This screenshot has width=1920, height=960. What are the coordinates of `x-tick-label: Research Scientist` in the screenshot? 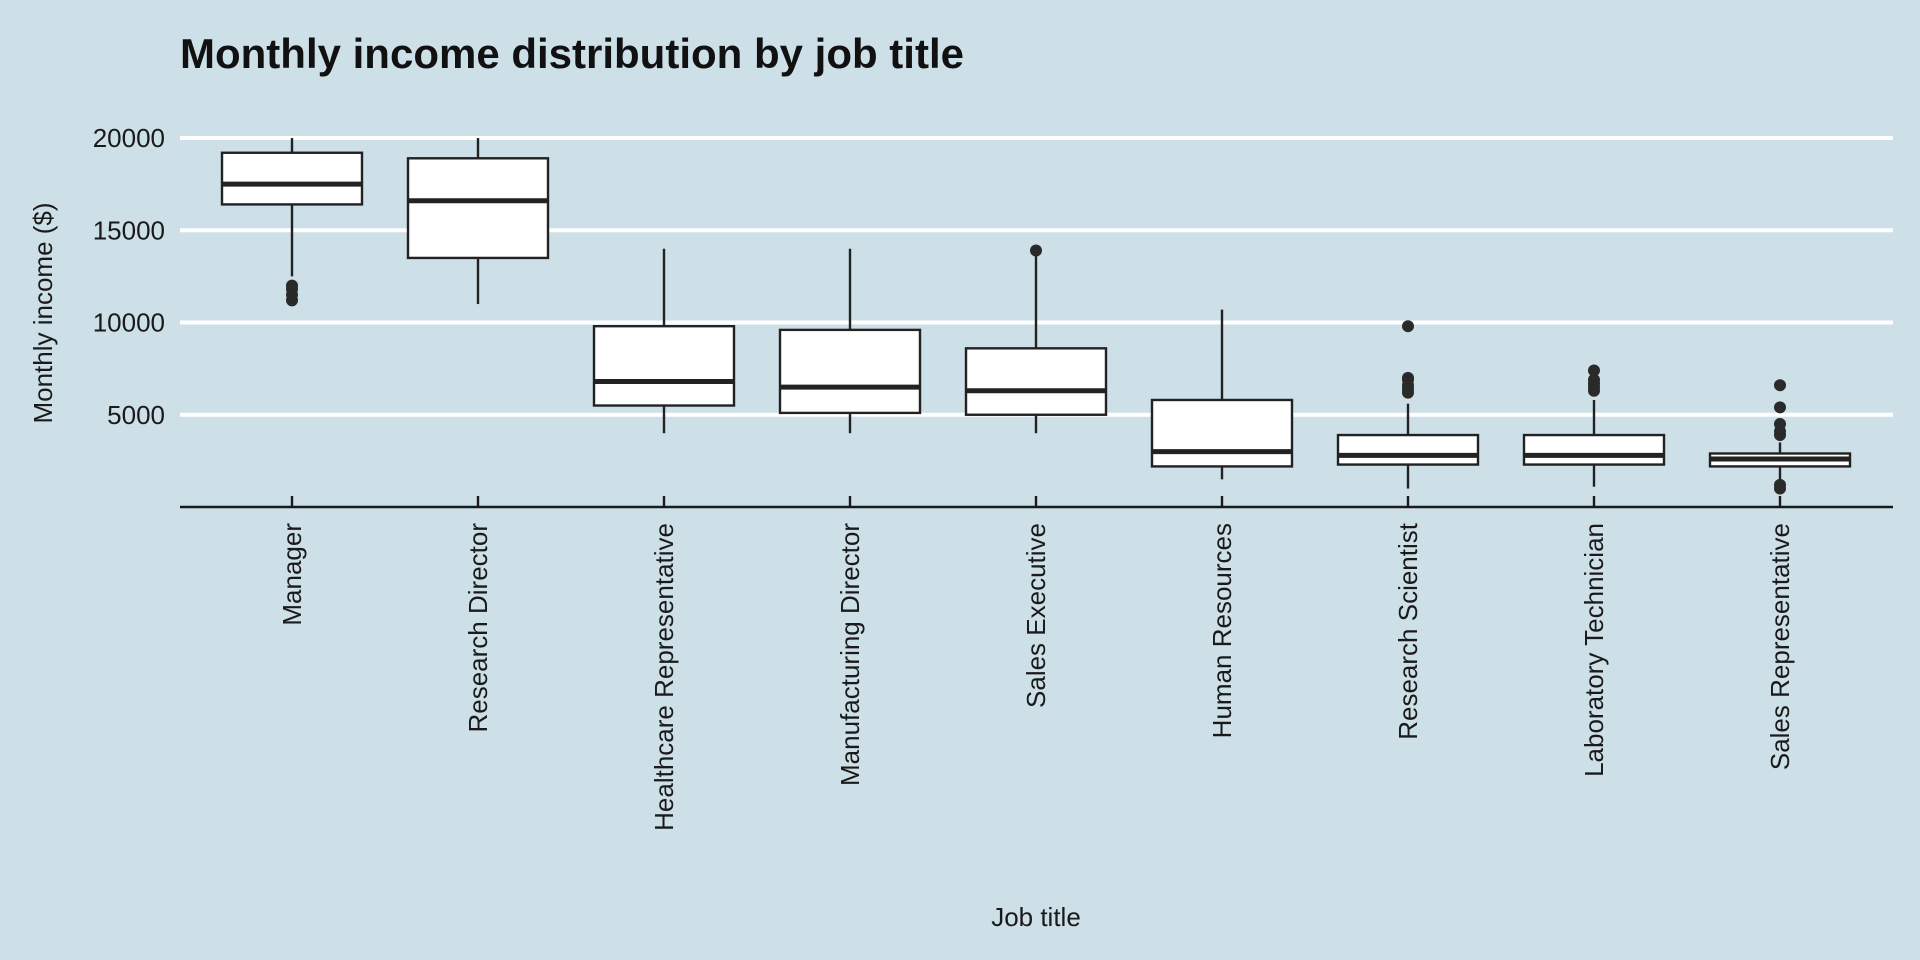 It's located at (1408, 631).